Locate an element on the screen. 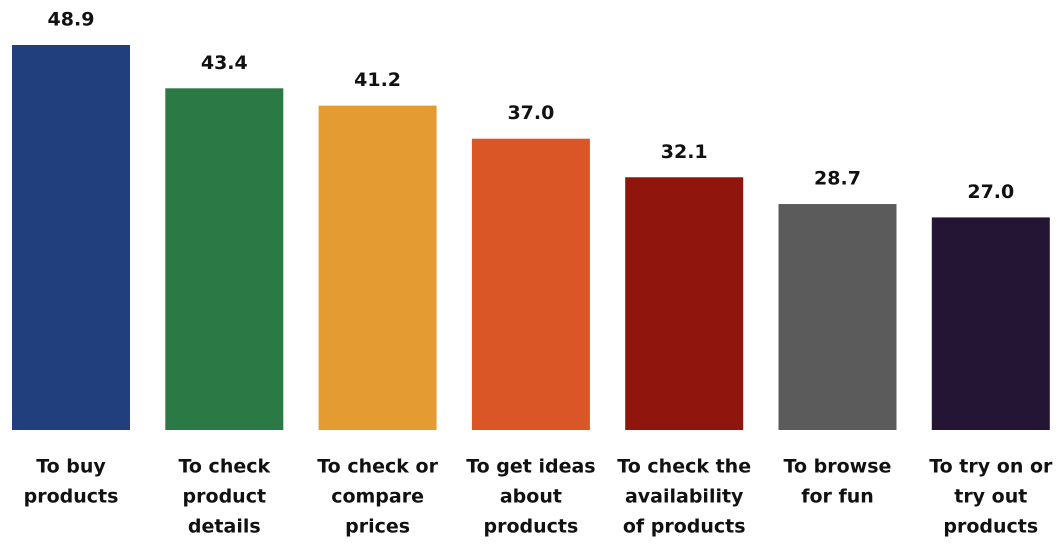 Image resolution: width=1063 pixels, height=544 pixels. x-tick-label: To check is located at coordinates (224, 467).